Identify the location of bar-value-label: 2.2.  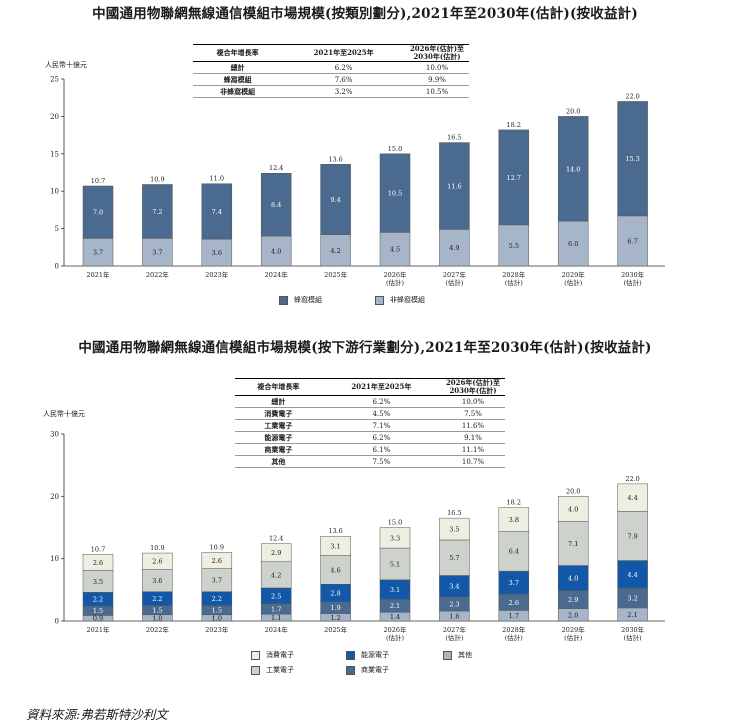
(98, 600).